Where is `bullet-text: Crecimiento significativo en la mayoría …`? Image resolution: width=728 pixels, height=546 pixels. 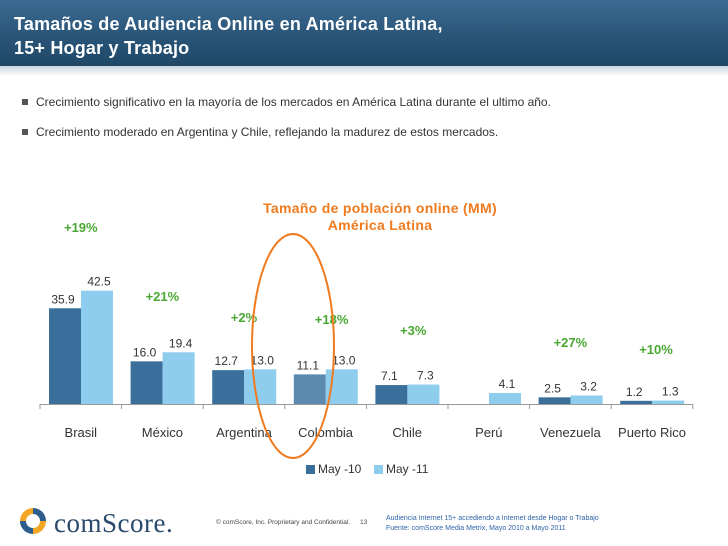
bullet-text: Crecimiento significativo en la mayoría … is located at coordinates (293, 102).